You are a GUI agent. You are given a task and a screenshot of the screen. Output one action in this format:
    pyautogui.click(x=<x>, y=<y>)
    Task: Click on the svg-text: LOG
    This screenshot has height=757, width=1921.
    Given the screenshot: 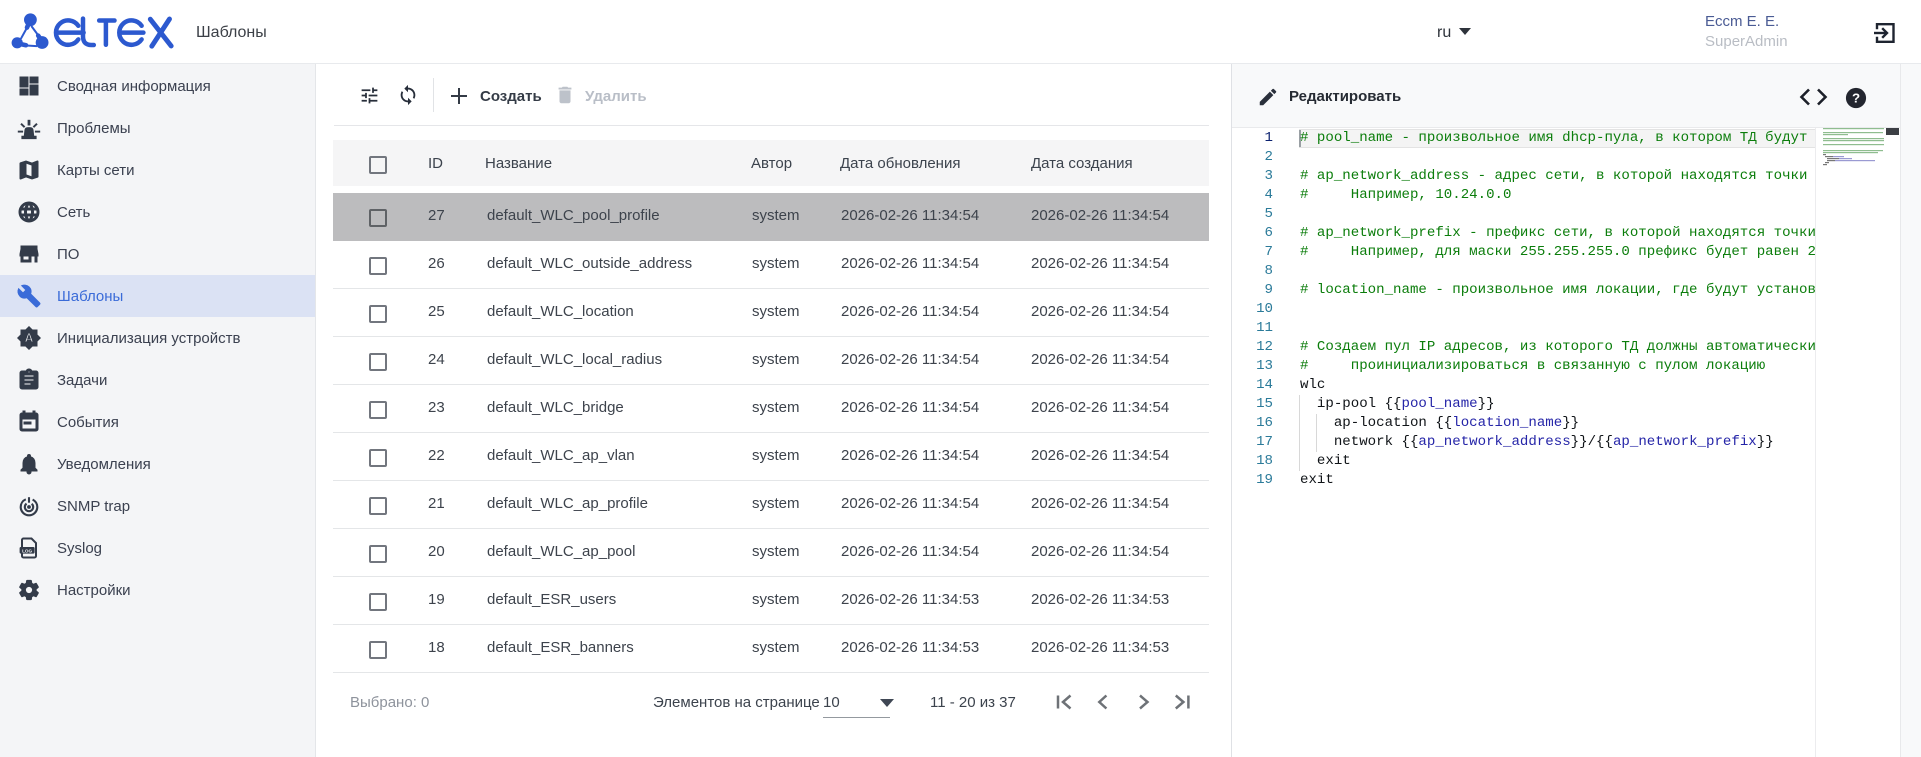 What is the action you would take?
    pyautogui.click(x=27, y=550)
    